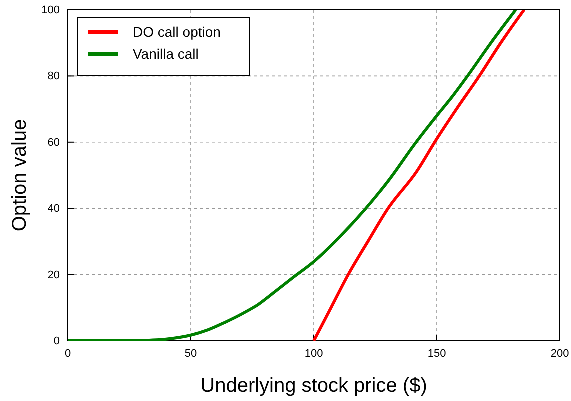 The width and height of the screenshot is (571, 401). What do you see at coordinates (20, 175) in the screenshot?
I see `y-axis-title: Option value` at bounding box center [20, 175].